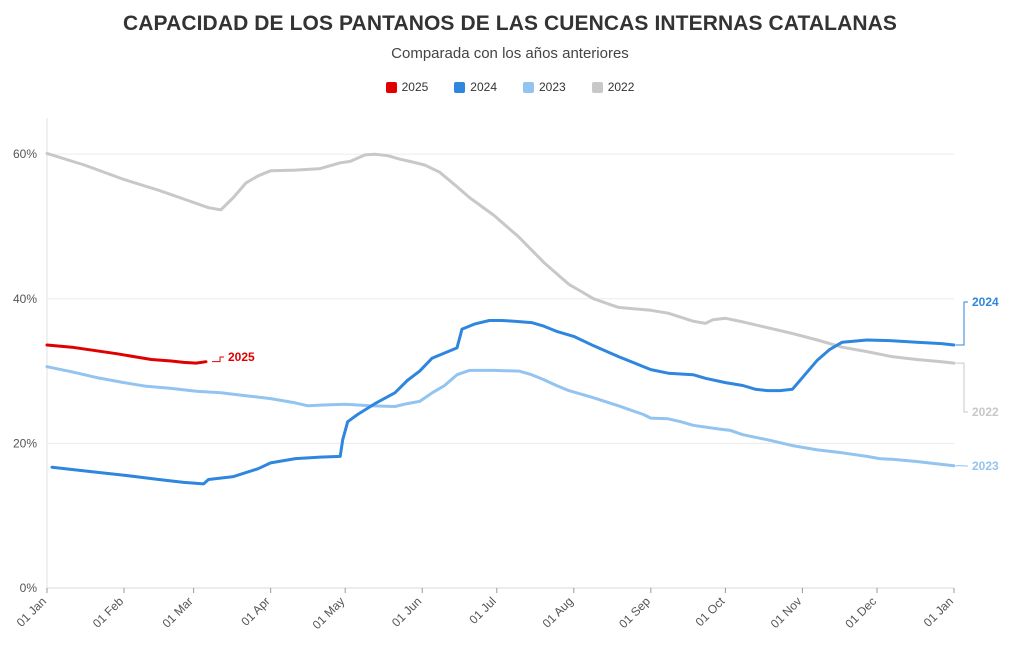  I want to click on end-label-2023: 2023, so click(985, 466).